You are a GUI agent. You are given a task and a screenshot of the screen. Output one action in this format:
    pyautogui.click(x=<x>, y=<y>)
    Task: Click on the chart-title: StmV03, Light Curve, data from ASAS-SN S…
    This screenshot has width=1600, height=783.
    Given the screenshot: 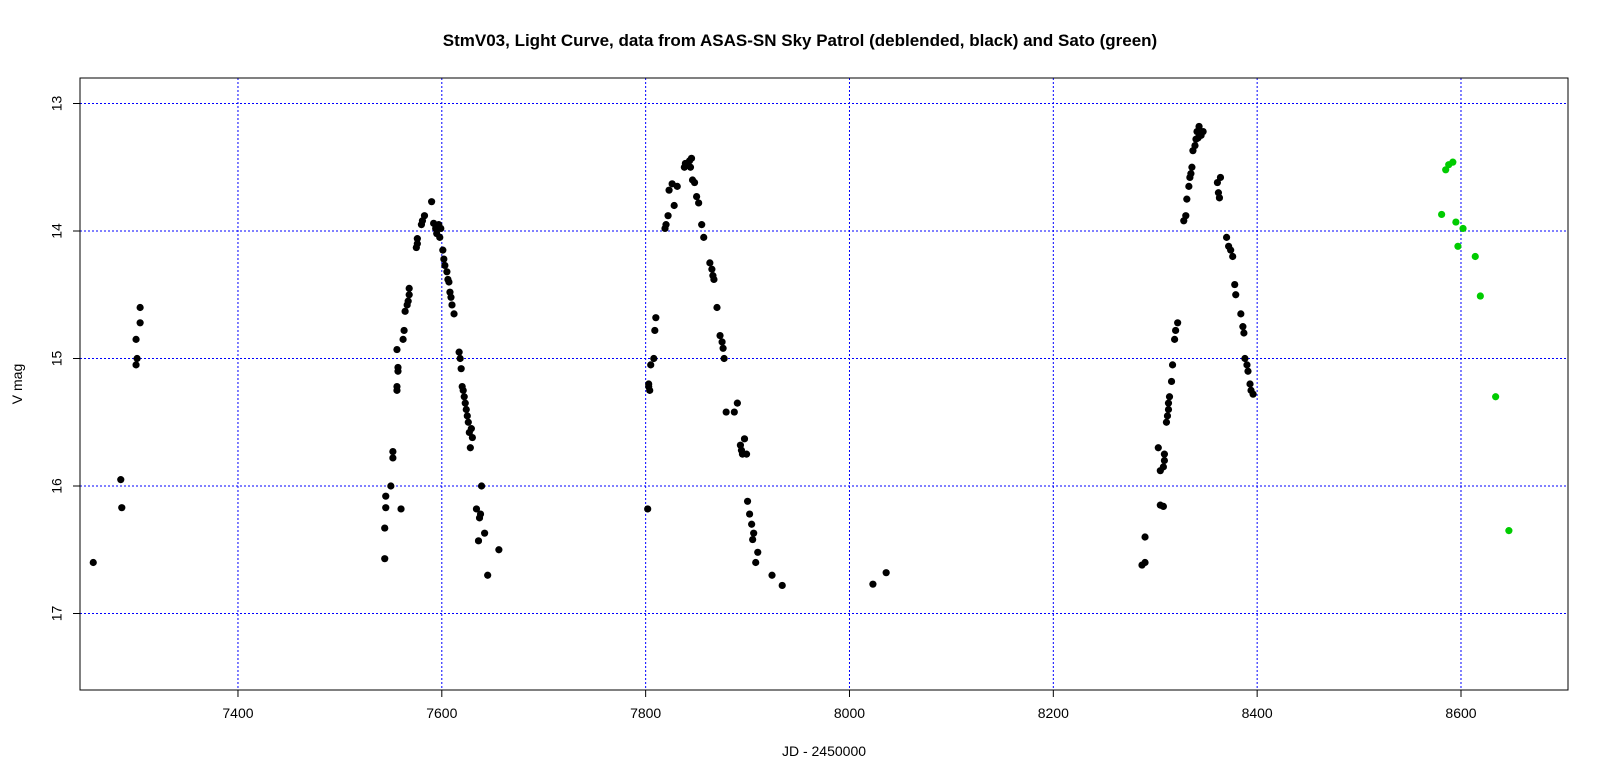 What is the action you would take?
    pyautogui.click(x=800, y=40)
    